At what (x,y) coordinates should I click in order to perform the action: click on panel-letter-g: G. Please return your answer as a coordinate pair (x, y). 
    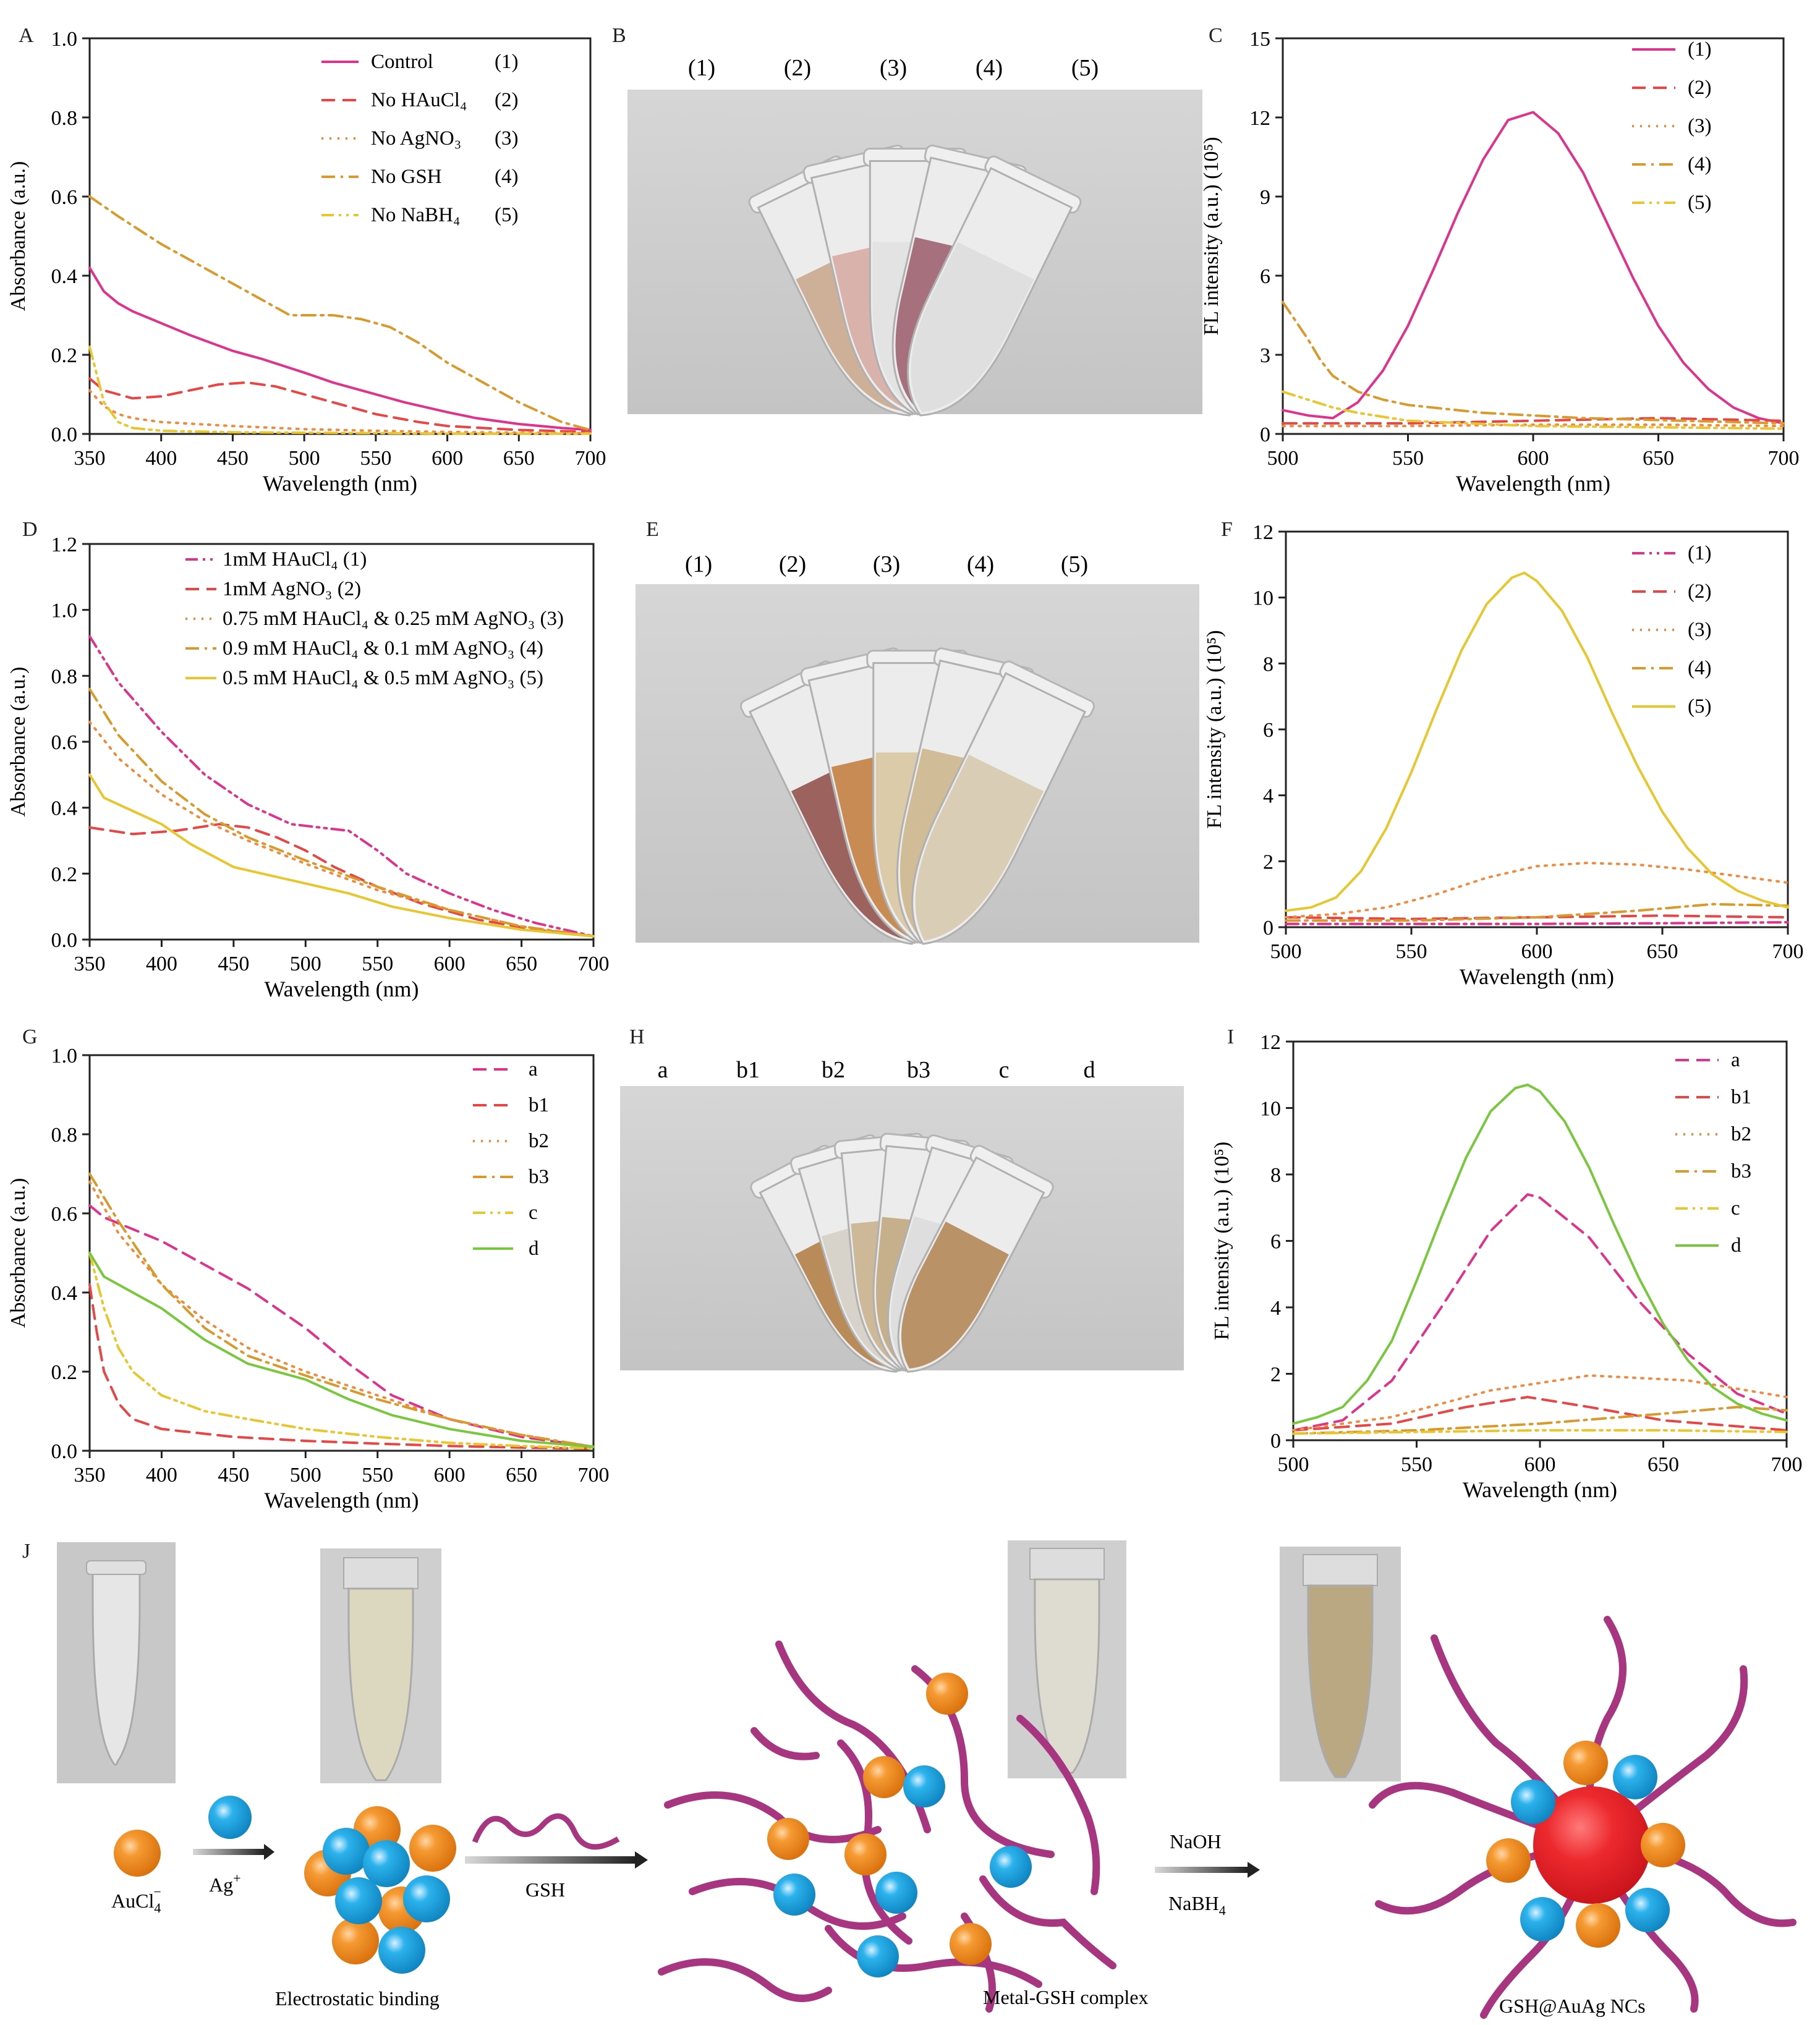
    Looking at the image, I should click on (30, 1036).